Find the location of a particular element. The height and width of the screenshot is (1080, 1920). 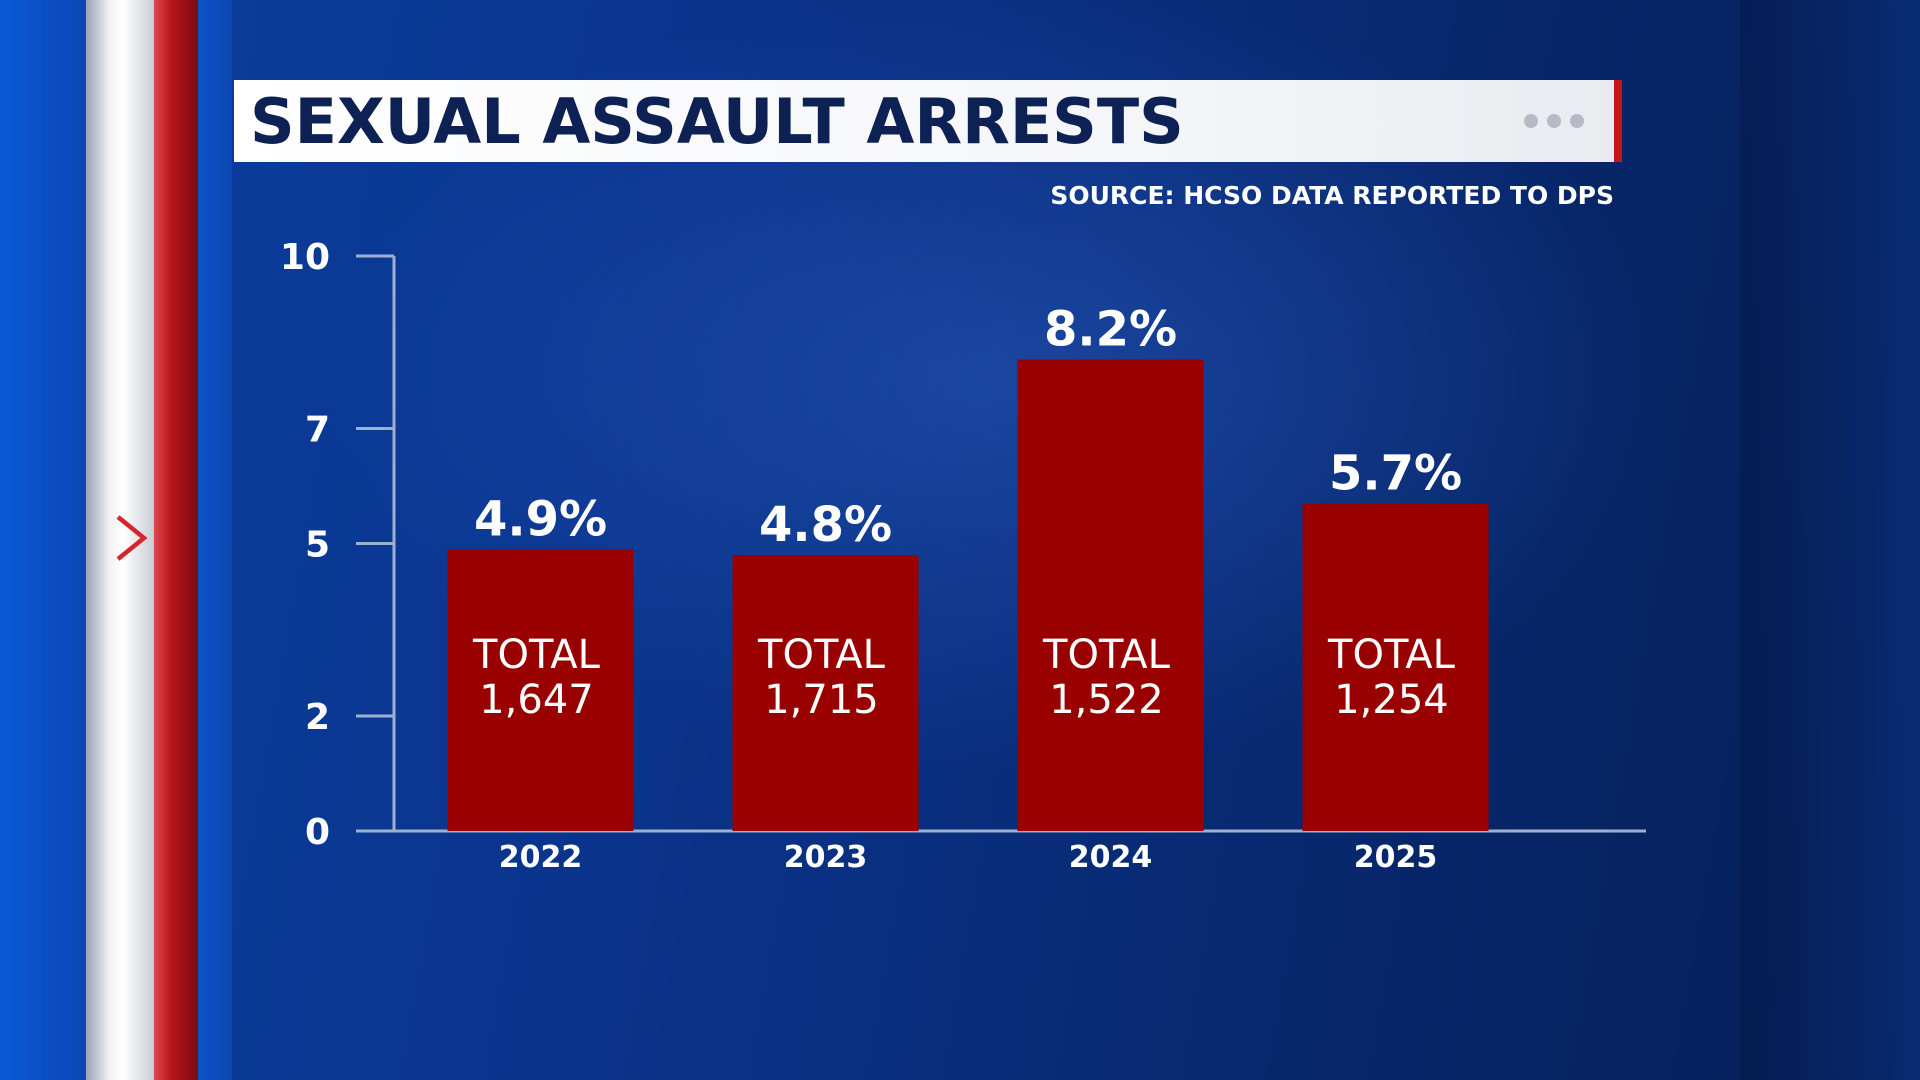

bar-2025 is located at coordinates (1395, 667).